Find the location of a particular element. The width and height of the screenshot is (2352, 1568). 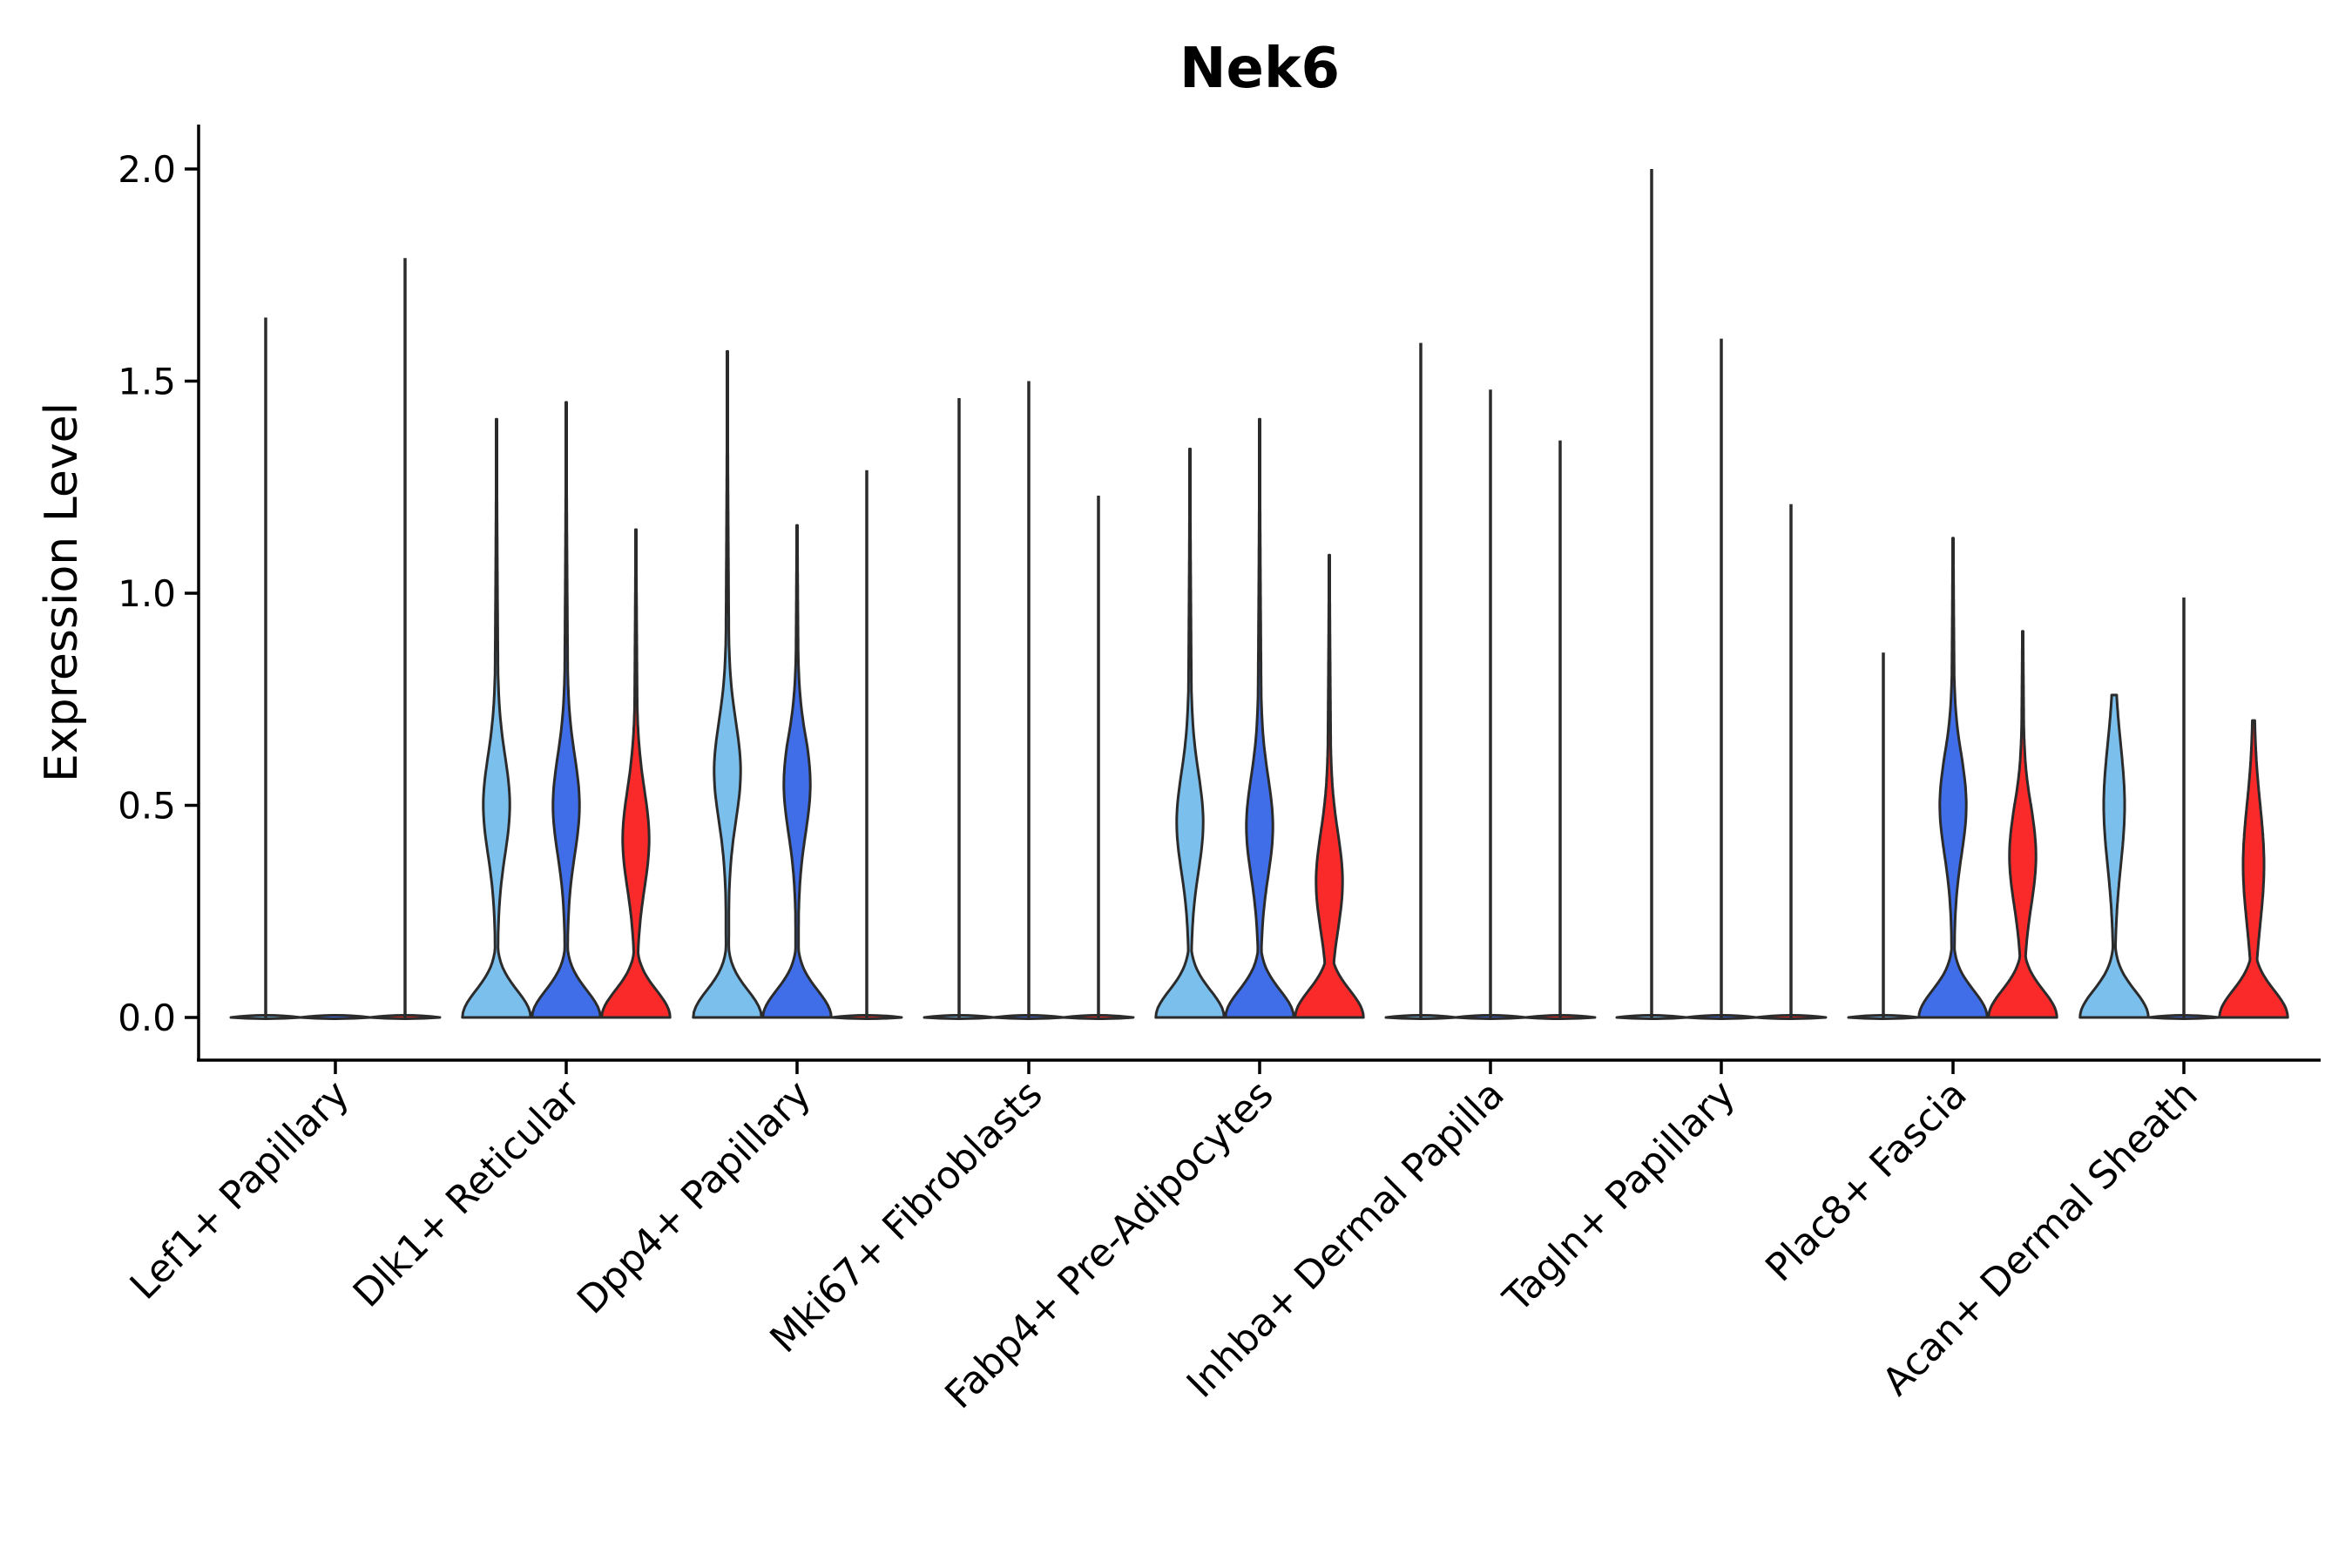

x-tick-label: Tagln+ Papillary is located at coordinates (1619, 1196).